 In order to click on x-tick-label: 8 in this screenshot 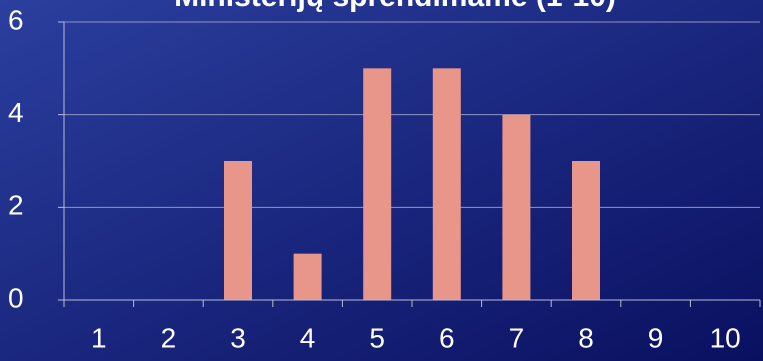, I will do `click(586, 337)`.